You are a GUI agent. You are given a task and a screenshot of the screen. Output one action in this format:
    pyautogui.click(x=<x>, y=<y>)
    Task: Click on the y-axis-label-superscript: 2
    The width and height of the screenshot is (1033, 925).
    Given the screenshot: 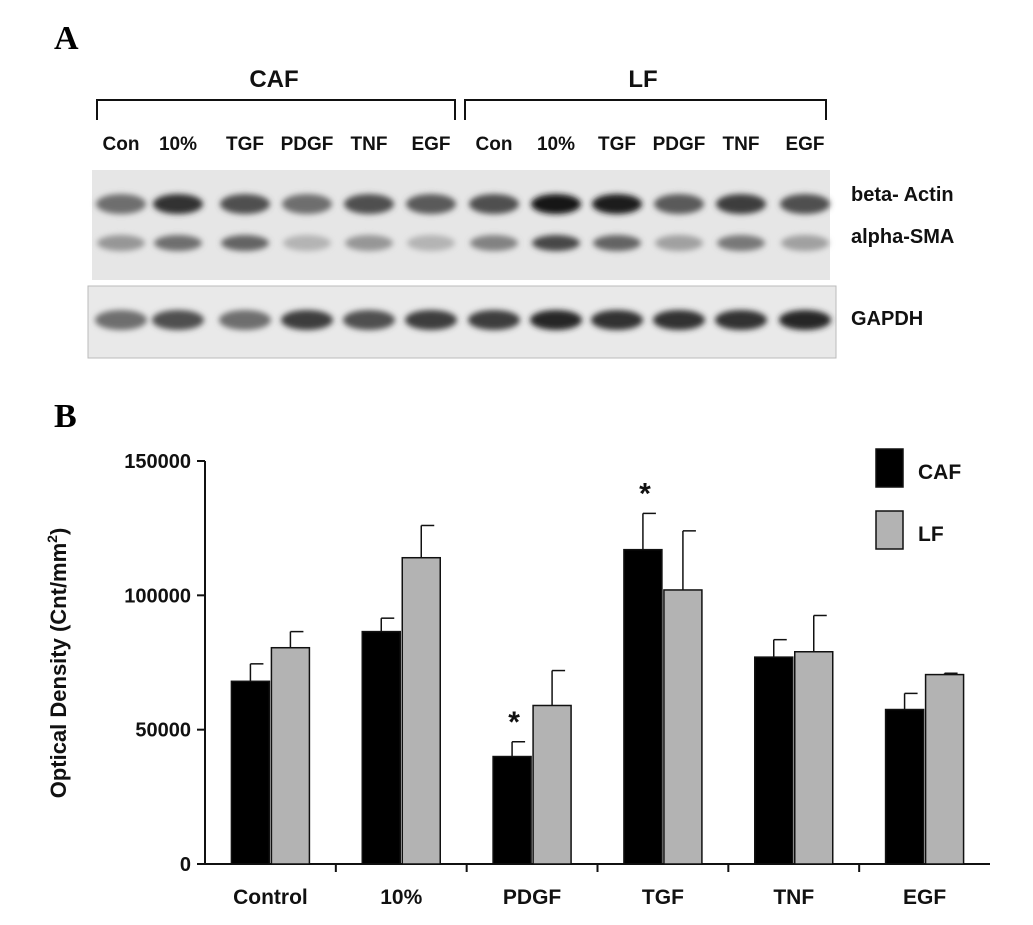 What is the action you would take?
    pyautogui.click(x=52, y=539)
    